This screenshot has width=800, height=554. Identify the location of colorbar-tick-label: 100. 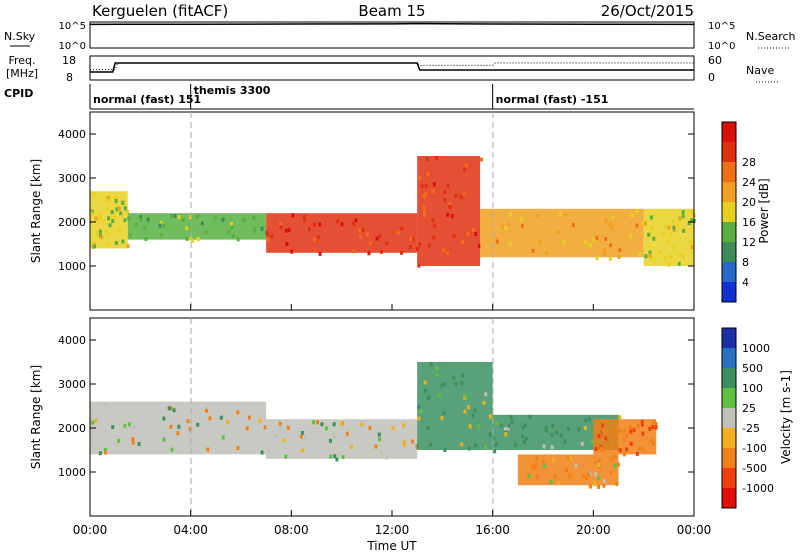
(752, 388).